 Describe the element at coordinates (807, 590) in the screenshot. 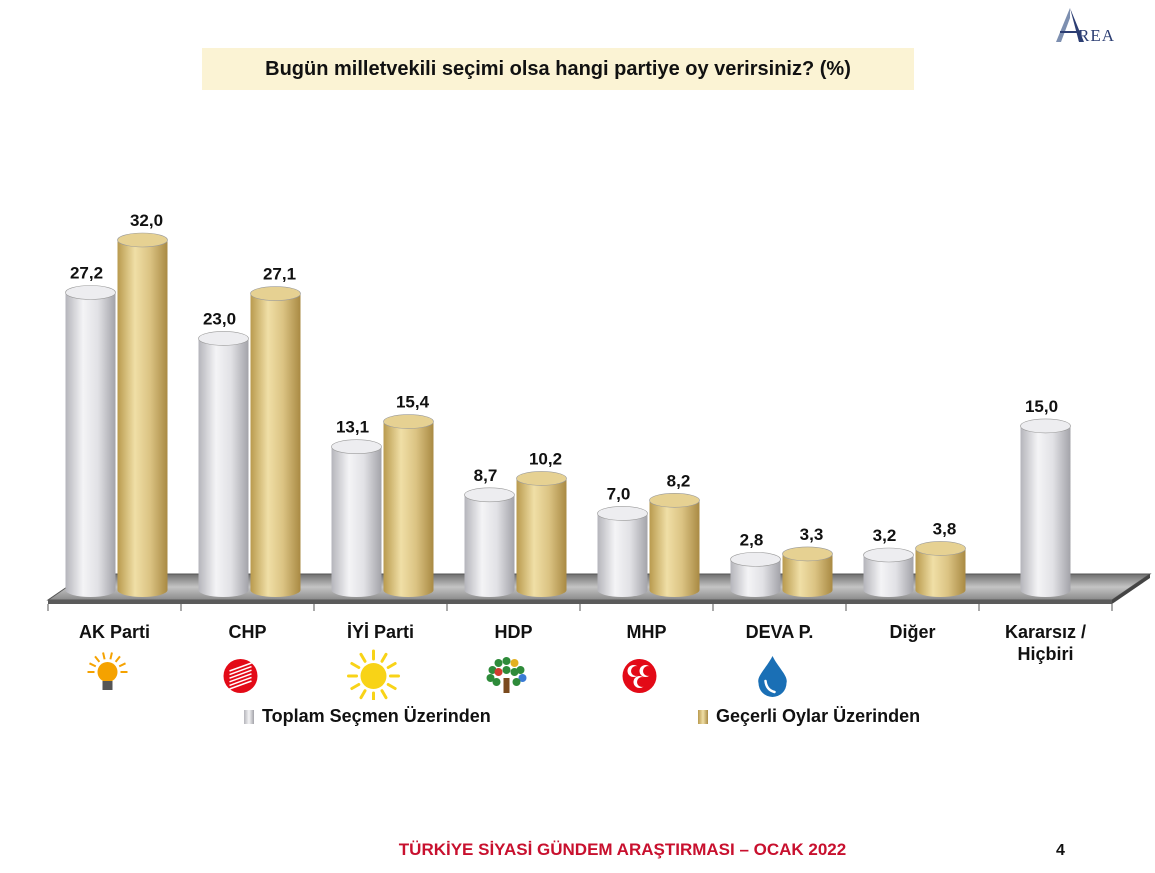

I see `bar-valid-5-base` at that location.